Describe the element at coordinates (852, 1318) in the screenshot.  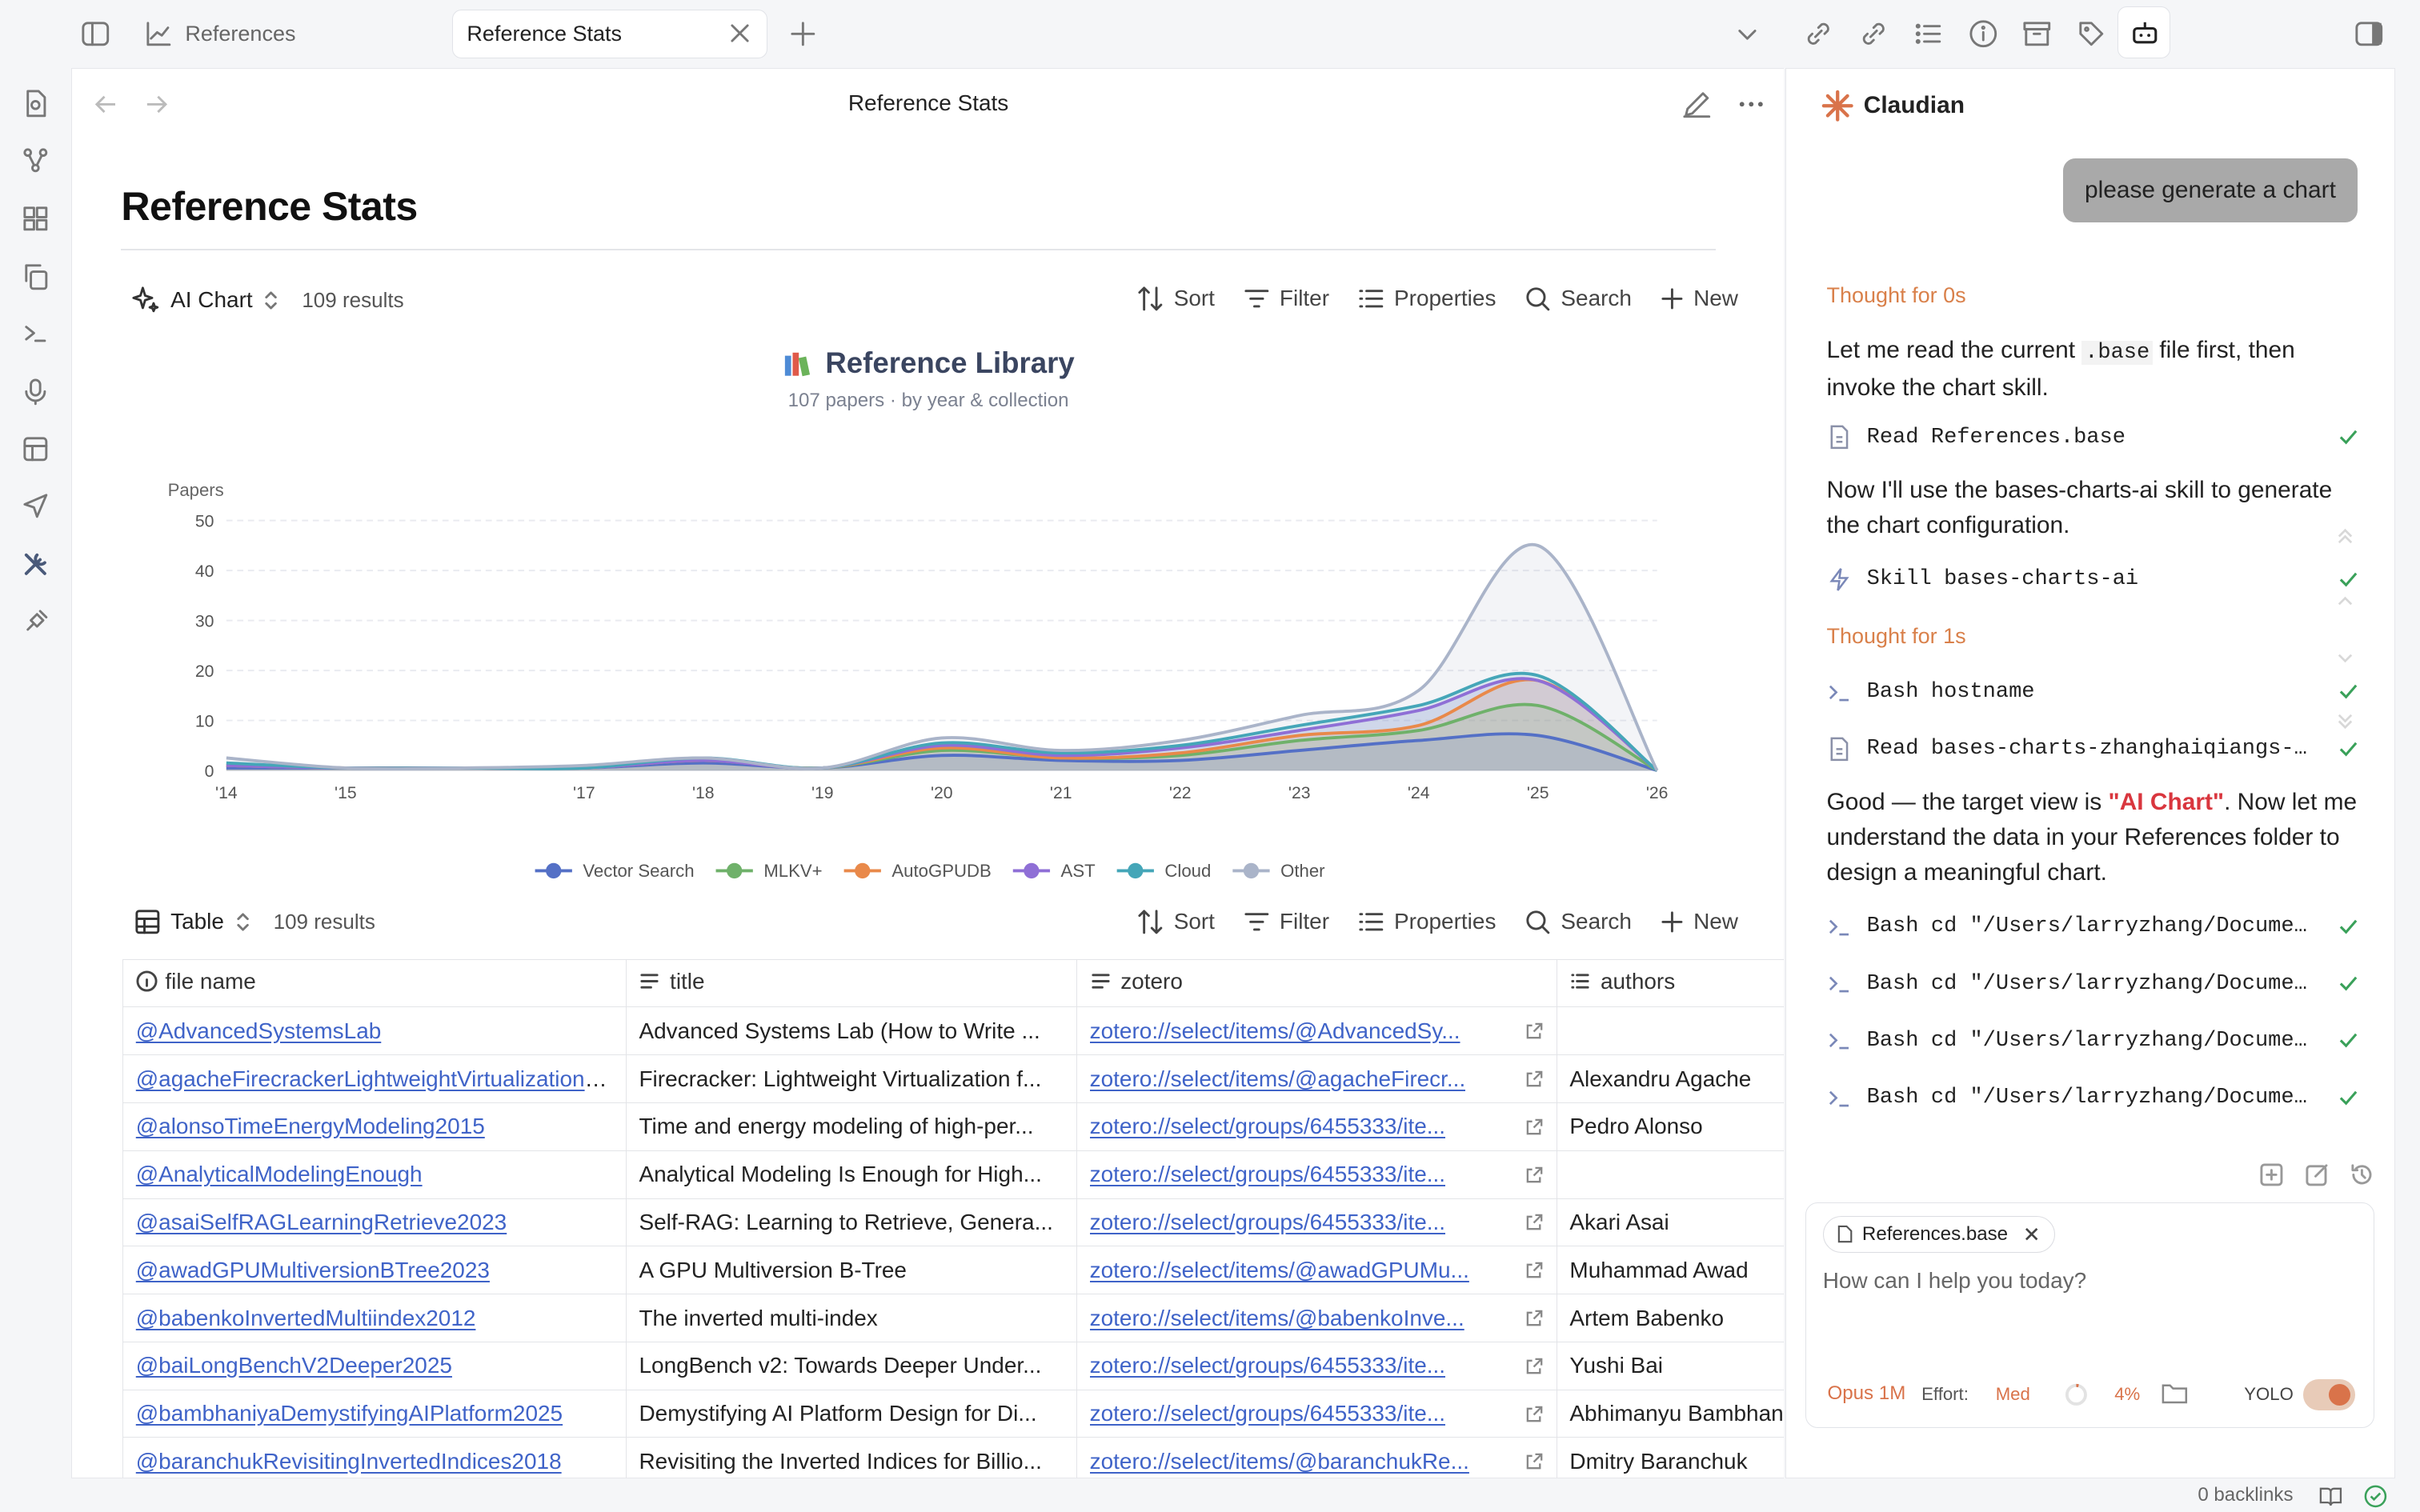
I see `cell-title: The inverted multi-index` at that location.